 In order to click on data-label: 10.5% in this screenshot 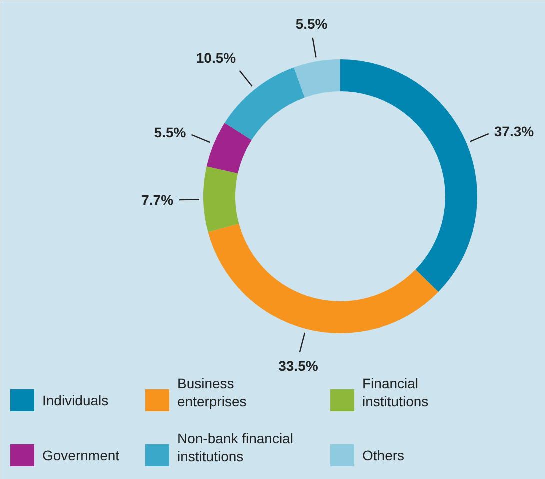, I will do `click(216, 58)`.